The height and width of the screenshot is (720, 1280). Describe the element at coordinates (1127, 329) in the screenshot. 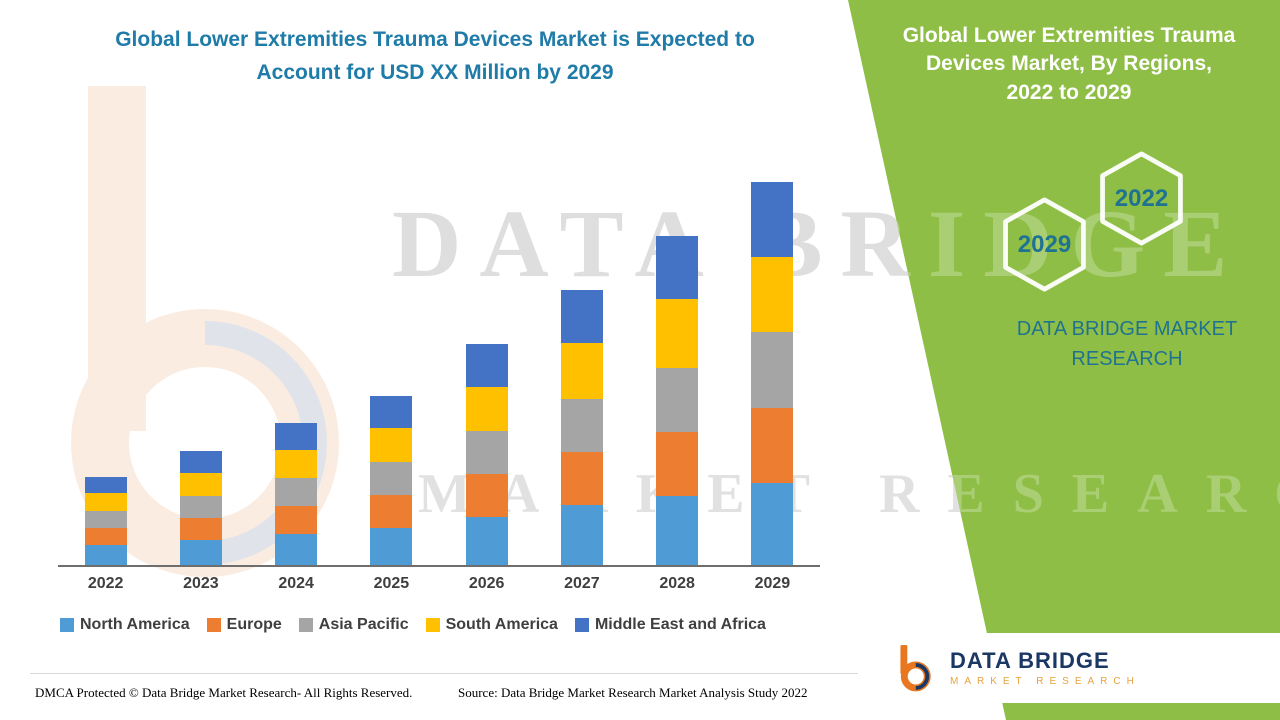

I see `panel-brand-line1: DATA BRIDGE MARKET` at that location.